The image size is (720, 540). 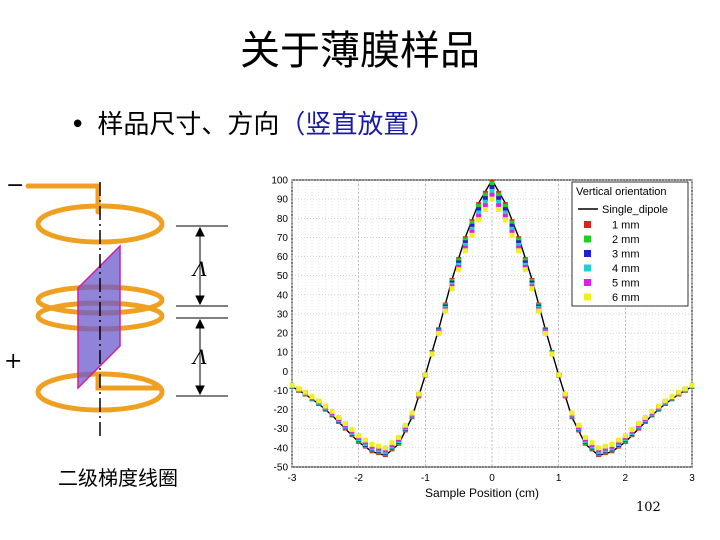 What do you see at coordinates (118, 478) in the screenshot?
I see `coil-caption: 二级梯度线圈` at bounding box center [118, 478].